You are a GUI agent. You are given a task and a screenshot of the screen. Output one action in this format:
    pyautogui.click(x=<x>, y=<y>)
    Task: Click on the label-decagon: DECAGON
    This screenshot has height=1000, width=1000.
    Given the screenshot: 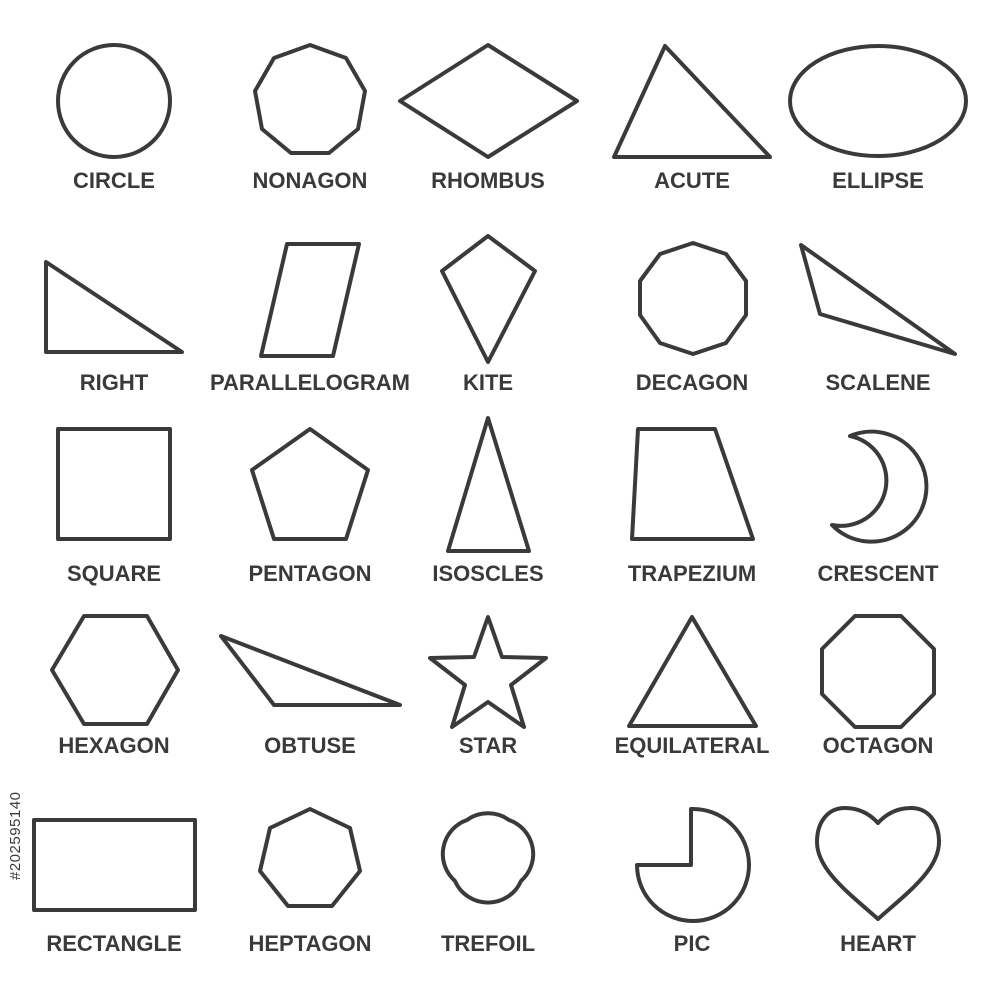 What is the action you would take?
    pyautogui.click(x=692, y=382)
    